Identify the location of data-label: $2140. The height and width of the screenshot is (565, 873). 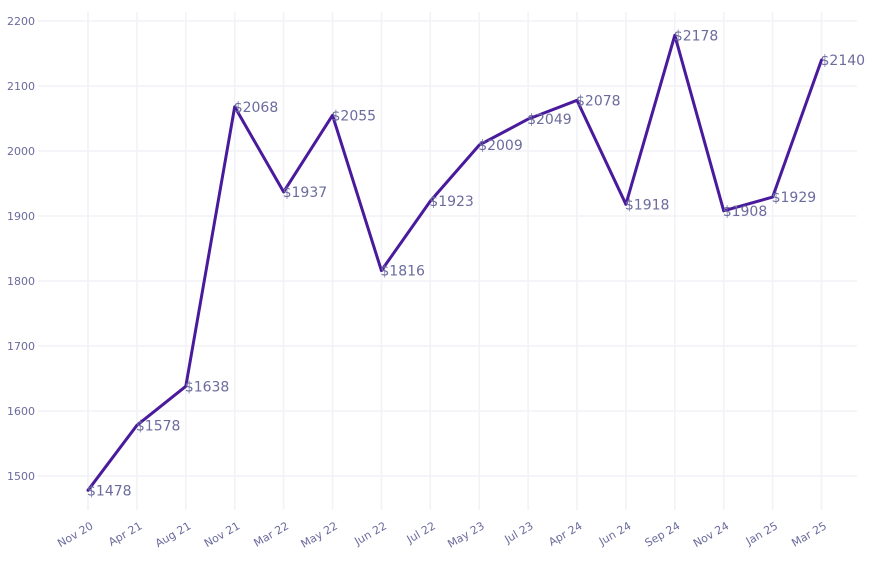
(843, 61).